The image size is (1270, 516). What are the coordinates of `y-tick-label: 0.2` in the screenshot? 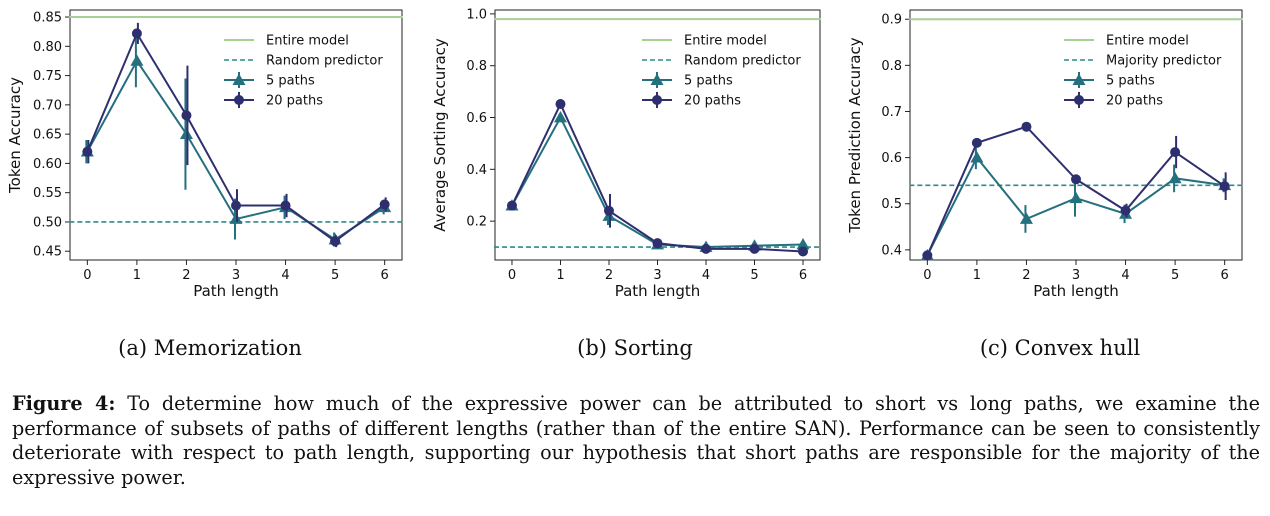 It's located at (476, 222).